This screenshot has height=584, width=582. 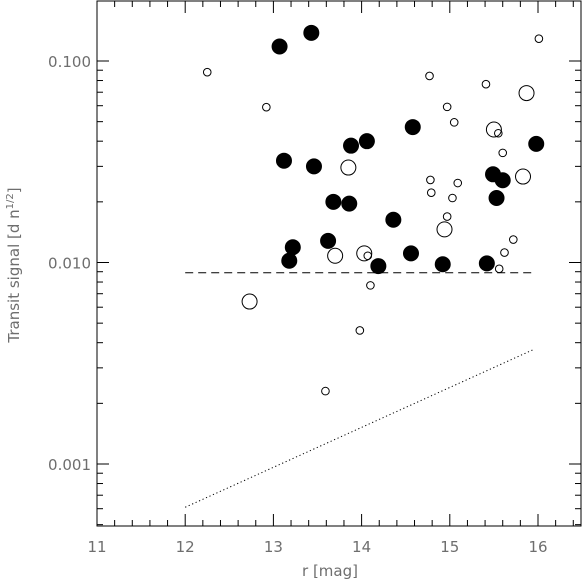 What do you see at coordinates (14, 276) in the screenshot?
I see `y-axis-label-main: Transit signal [d n` at bounding box center [14, 276].